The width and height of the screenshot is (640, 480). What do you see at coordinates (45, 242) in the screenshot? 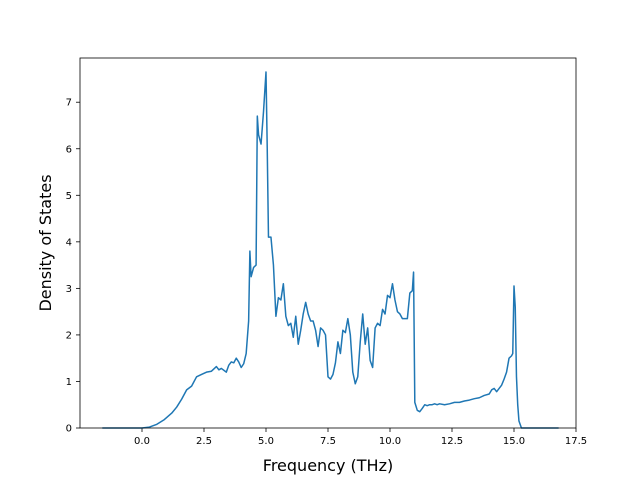
I see `y-axis-label: Density of States` at bounding box center [45, 242].